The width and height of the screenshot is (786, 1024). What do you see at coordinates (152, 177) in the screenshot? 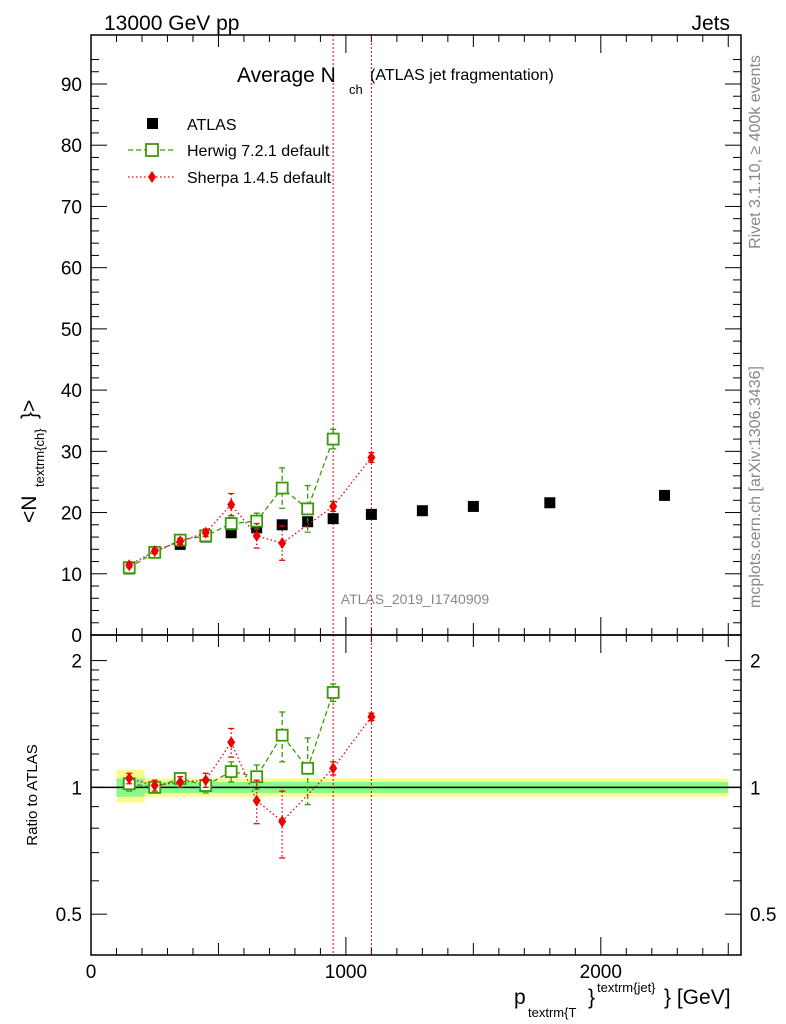
I see `legend-marker-sherpa` at bounding box center [152, 177].